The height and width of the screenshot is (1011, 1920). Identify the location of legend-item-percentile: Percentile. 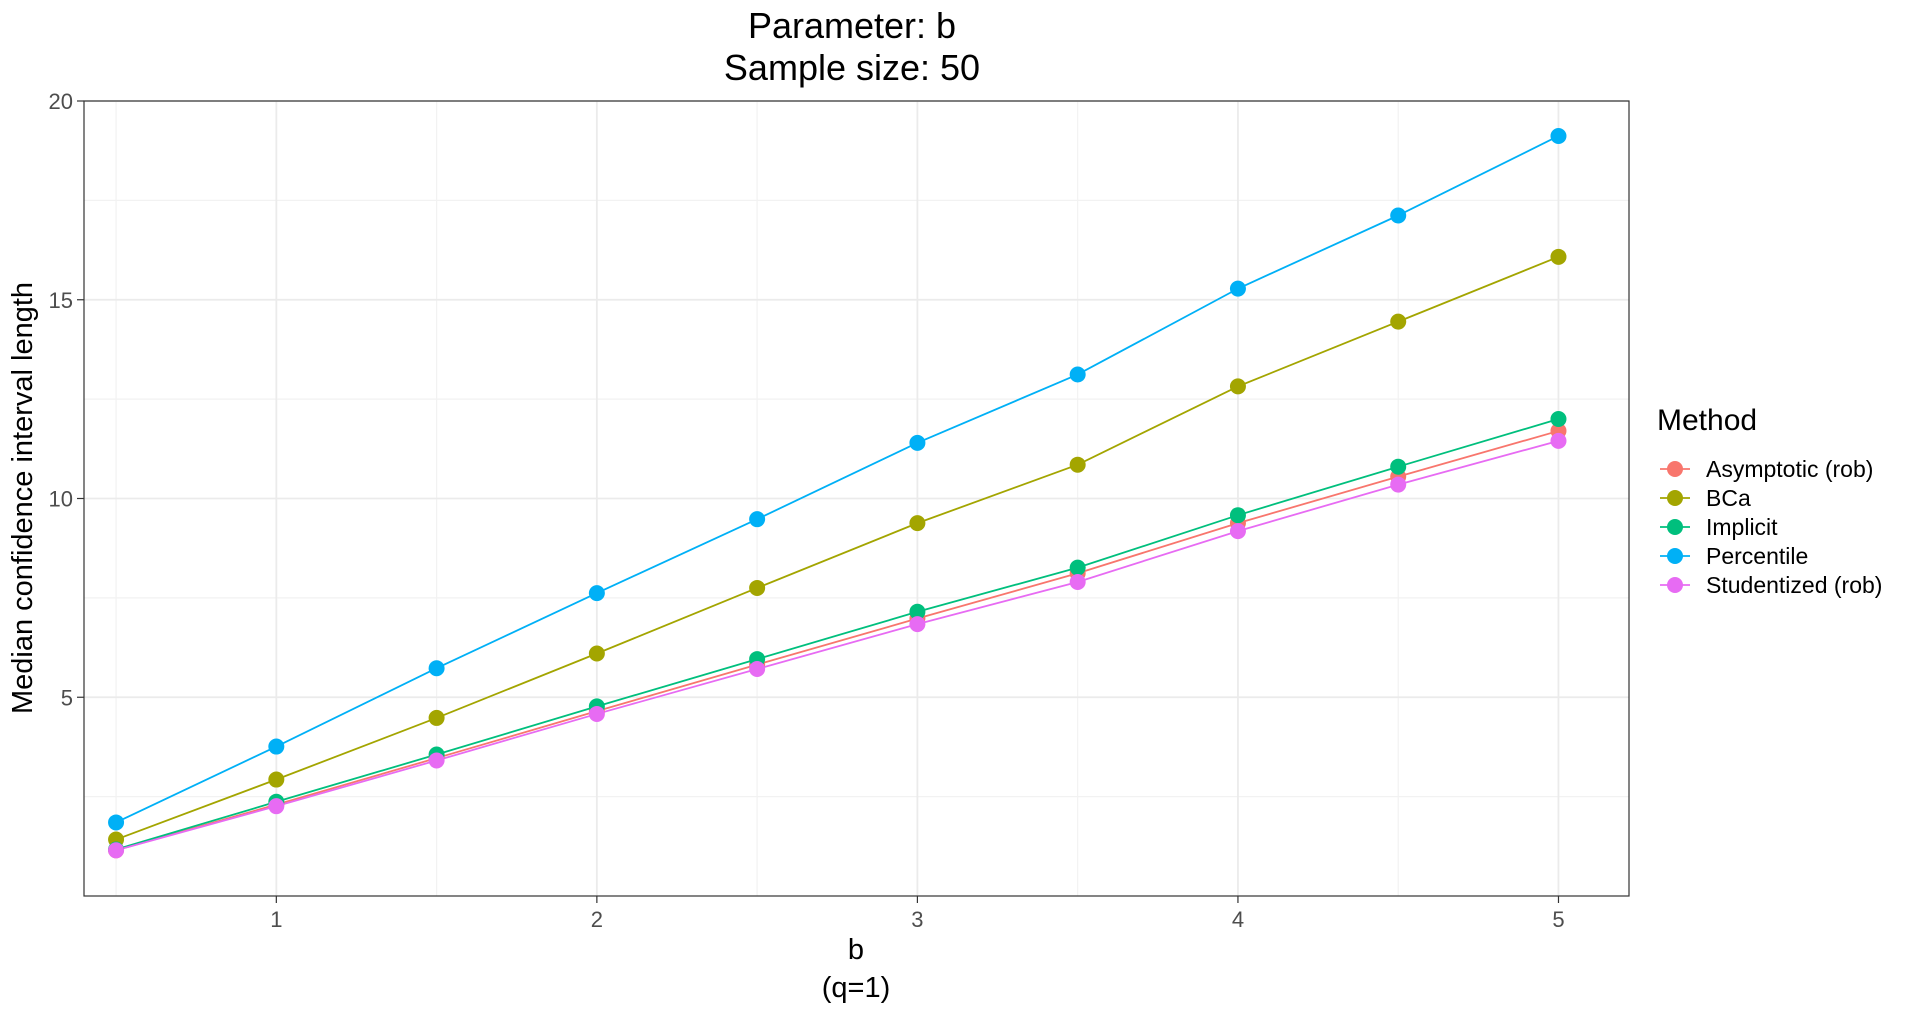
(1734, 556).